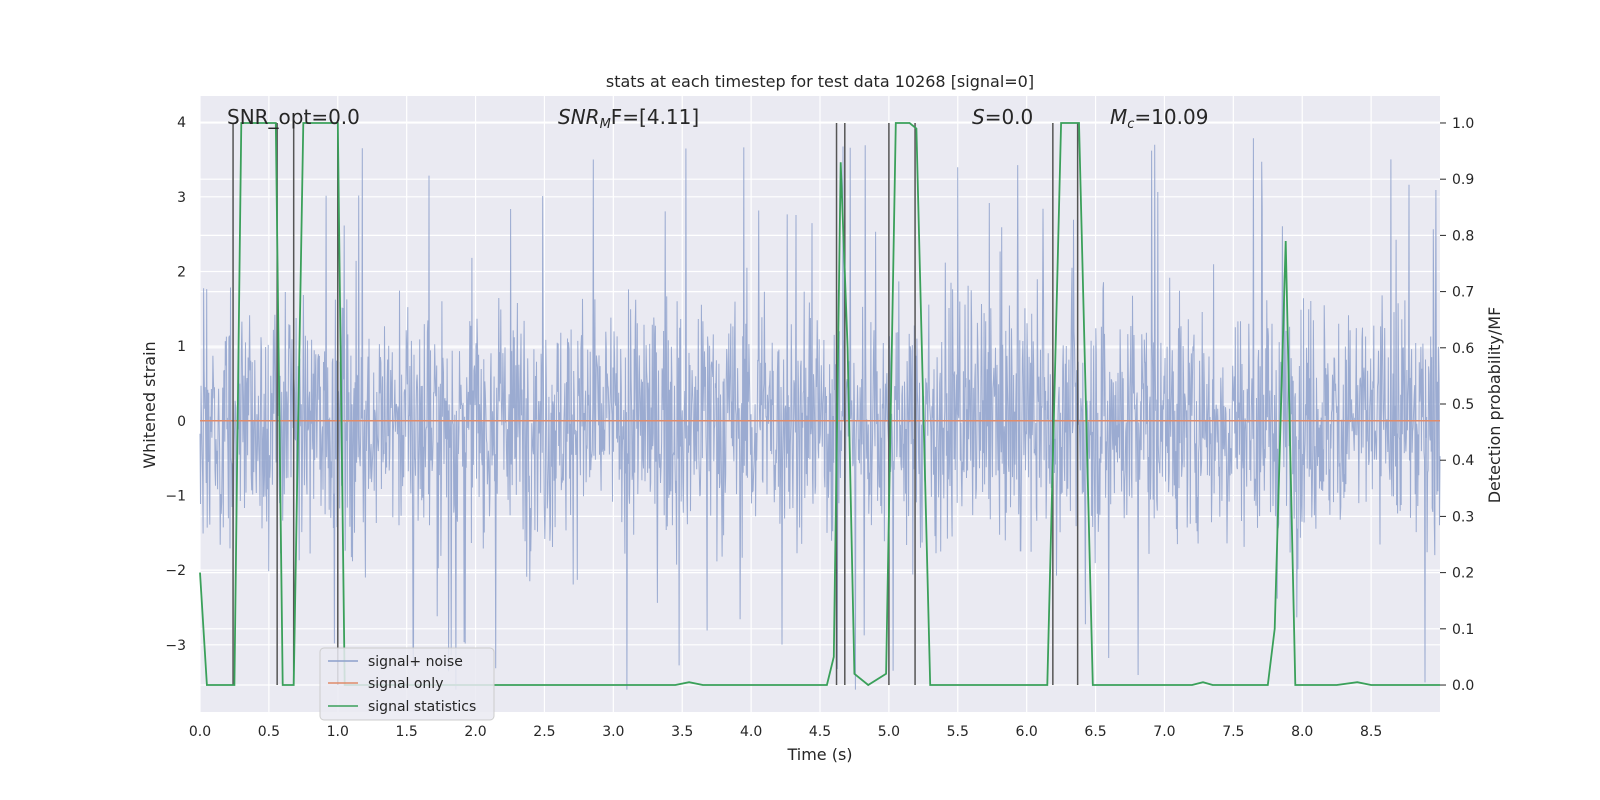 This screenshot has height=800, width=1600. I want to click on x-tick-label: 4.5, so click(820, 732).